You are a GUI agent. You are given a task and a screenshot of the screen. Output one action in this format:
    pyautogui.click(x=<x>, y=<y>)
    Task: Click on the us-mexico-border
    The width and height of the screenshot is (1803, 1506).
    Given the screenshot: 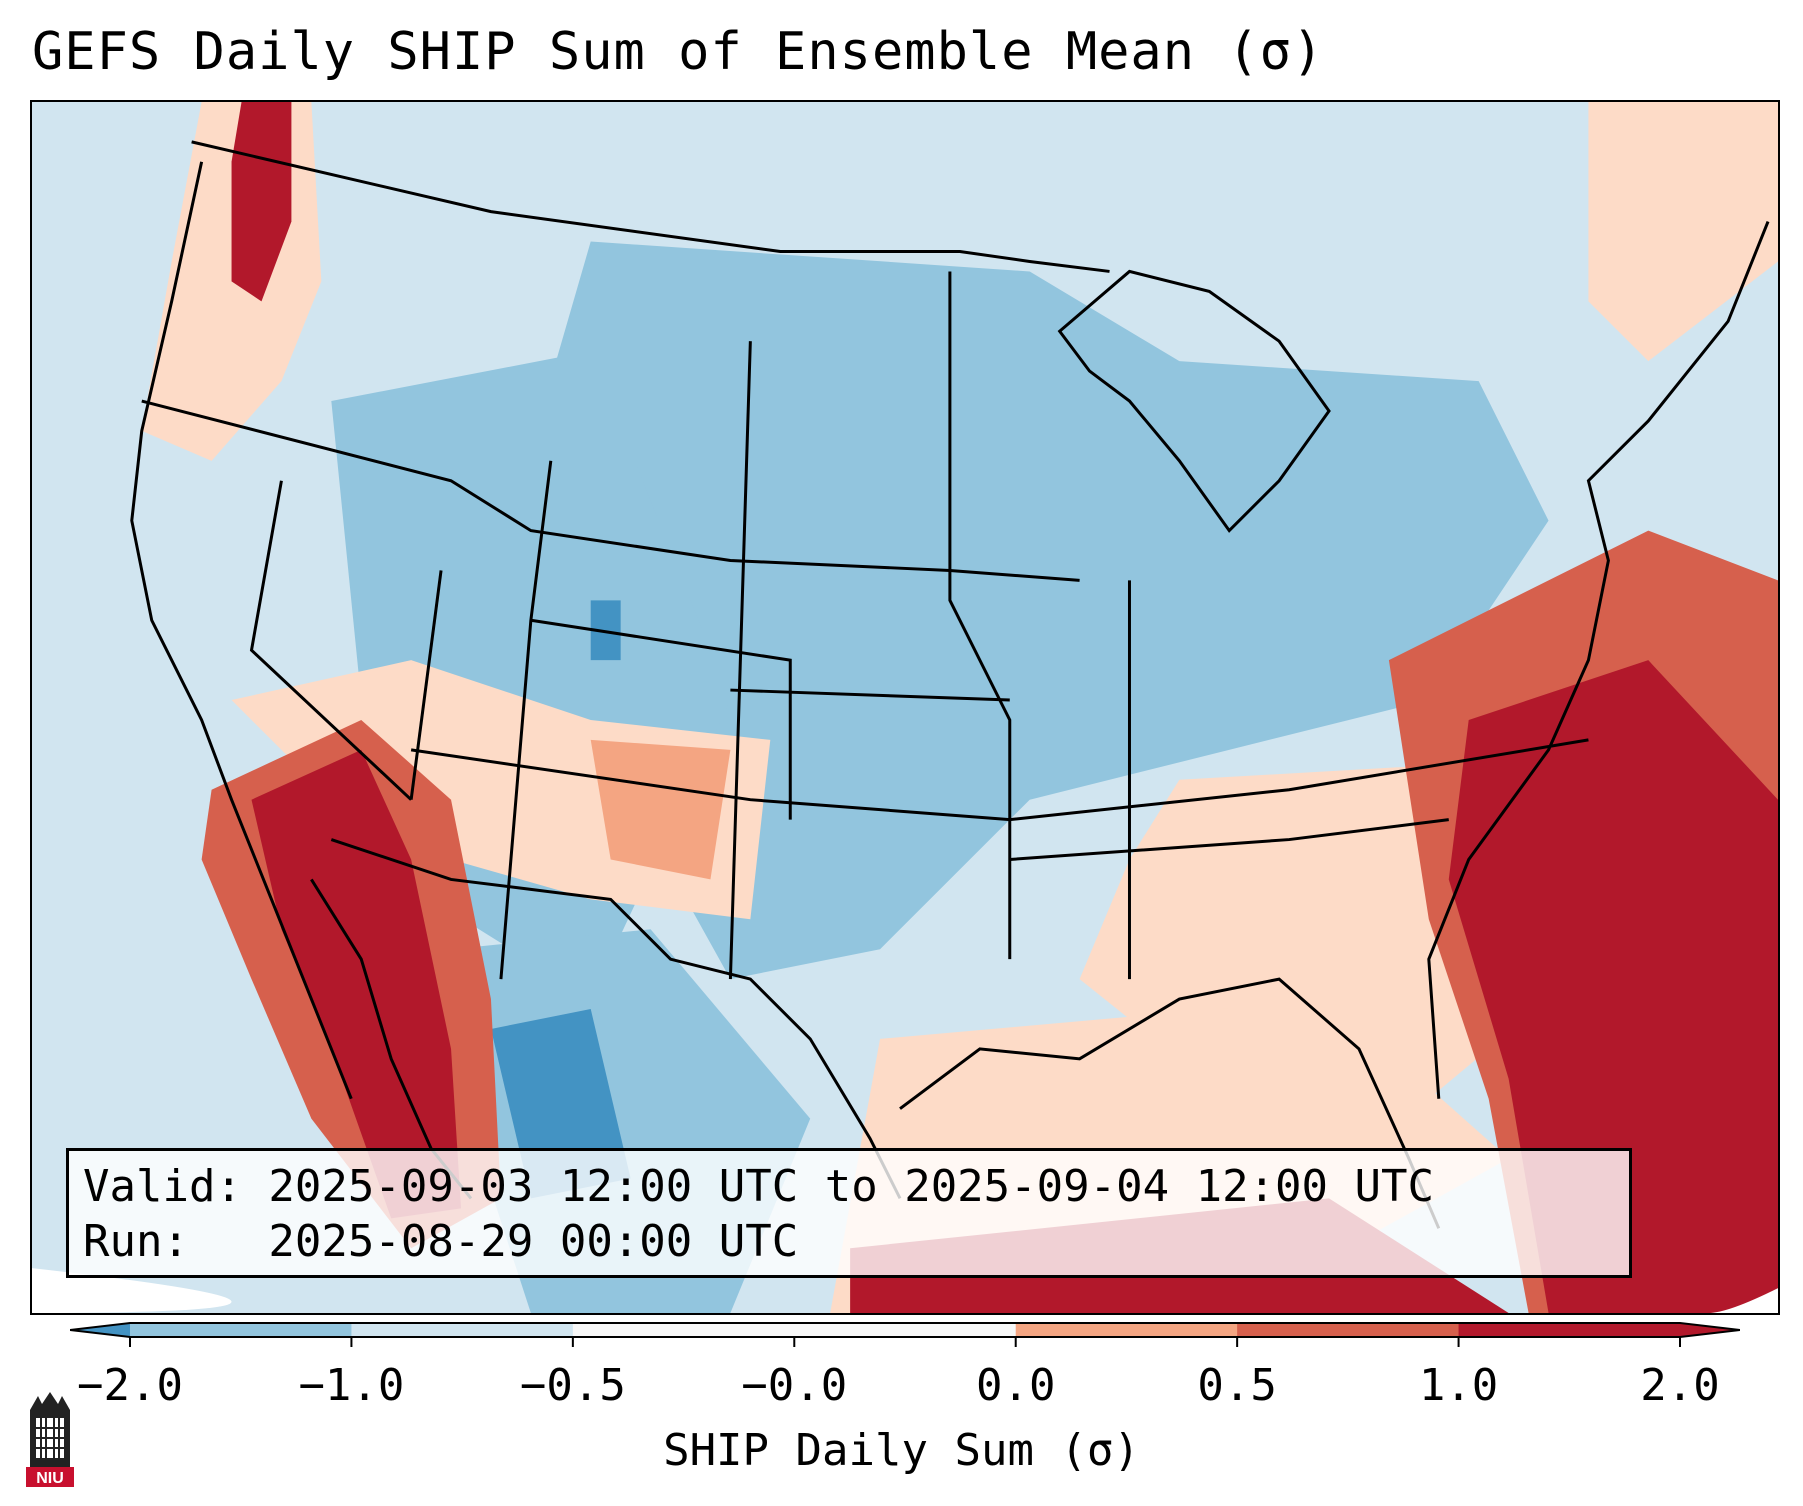 What is the action you would take?
    pyautogui.click(x=616, y=1019)
    